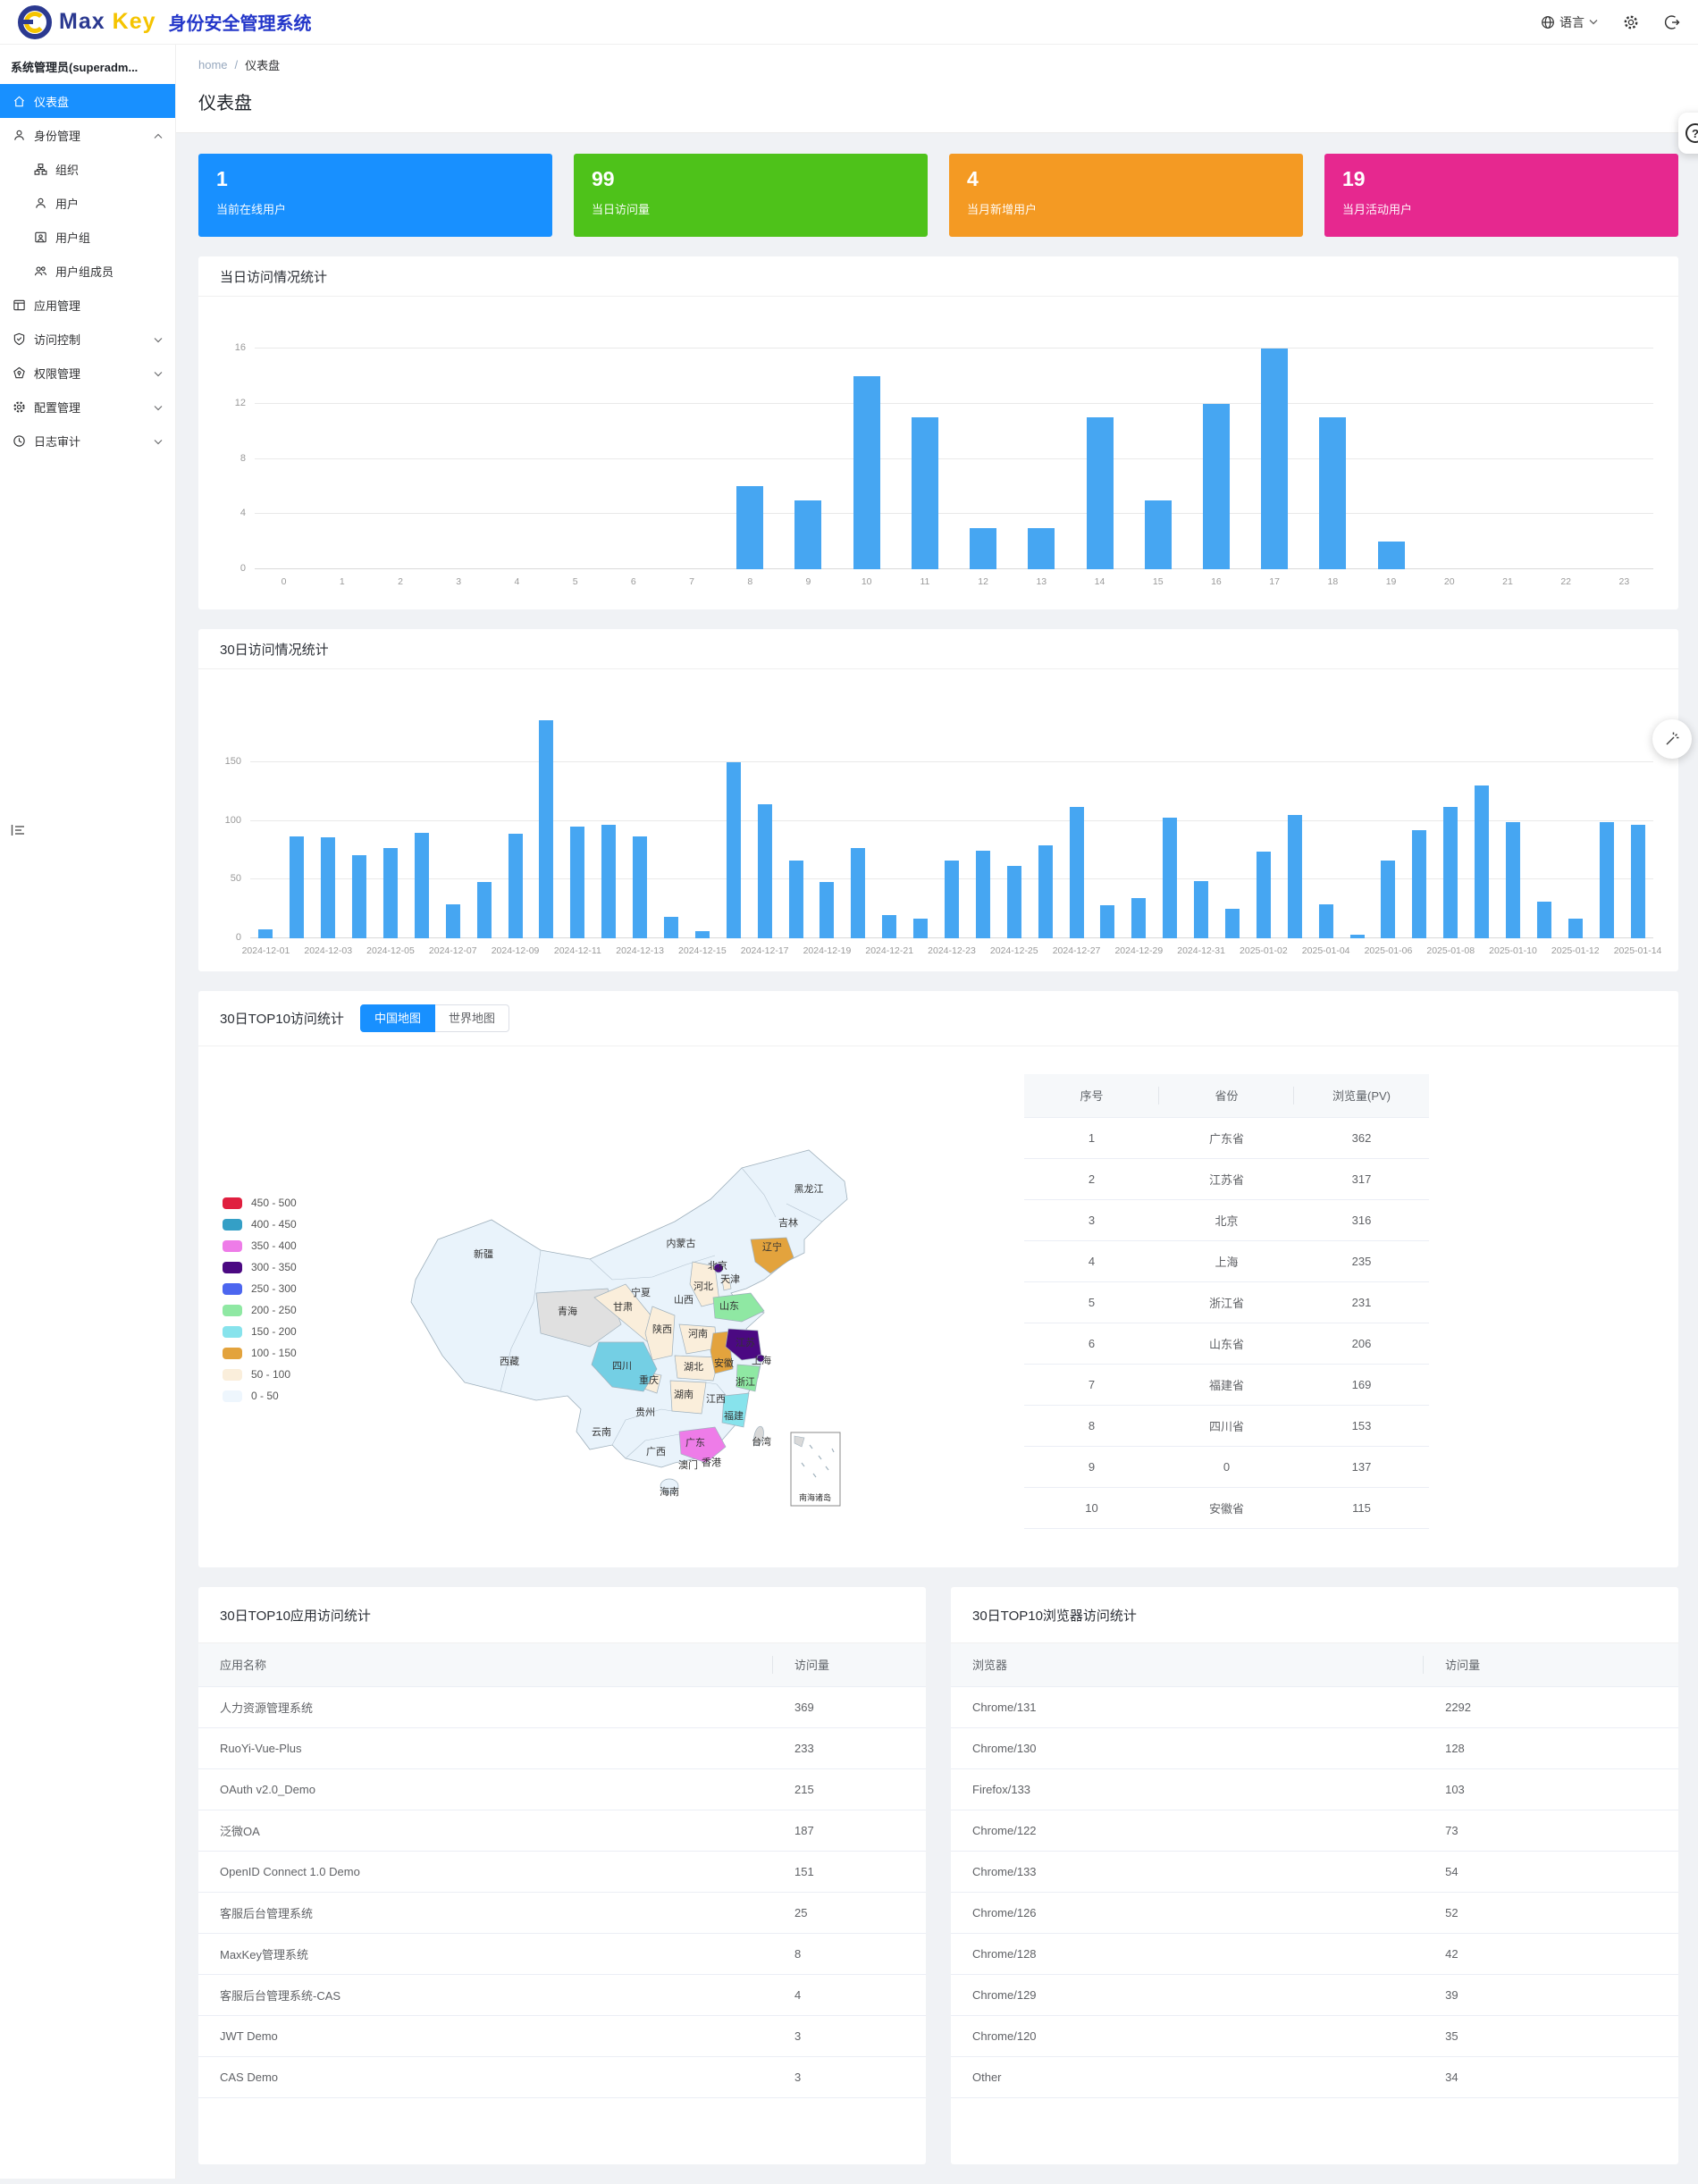  Describe the element at coordinates (1188, 1872) in the screenshot. I see `table-cell: Chrome/133` at that location.